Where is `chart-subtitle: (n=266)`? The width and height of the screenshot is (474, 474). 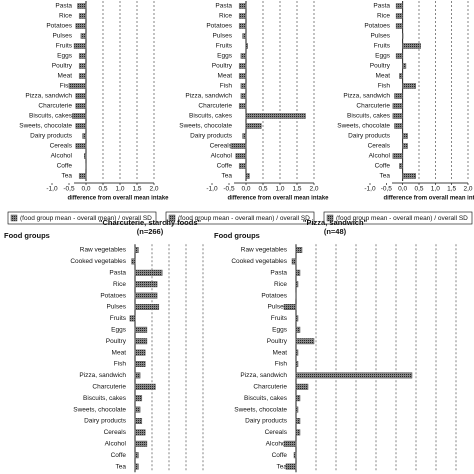
chart-subtitle: (n=266) is located at coordinates (150, 231).